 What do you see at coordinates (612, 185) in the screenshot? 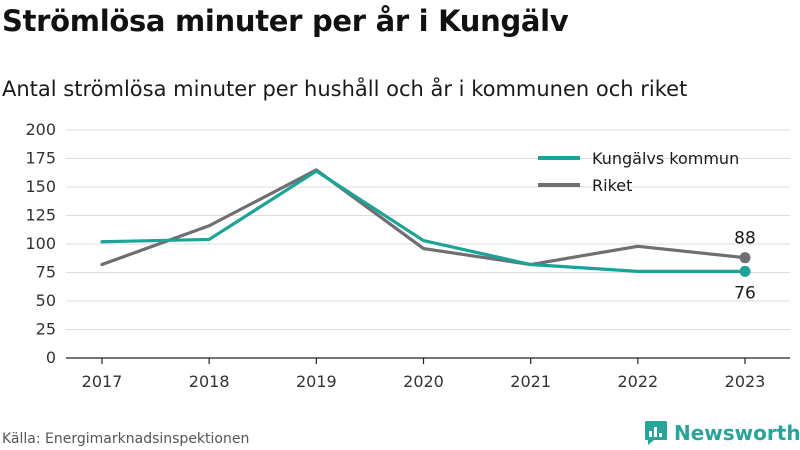
I see `legend-label-riket: Riket` at bounding box center [612, 185].